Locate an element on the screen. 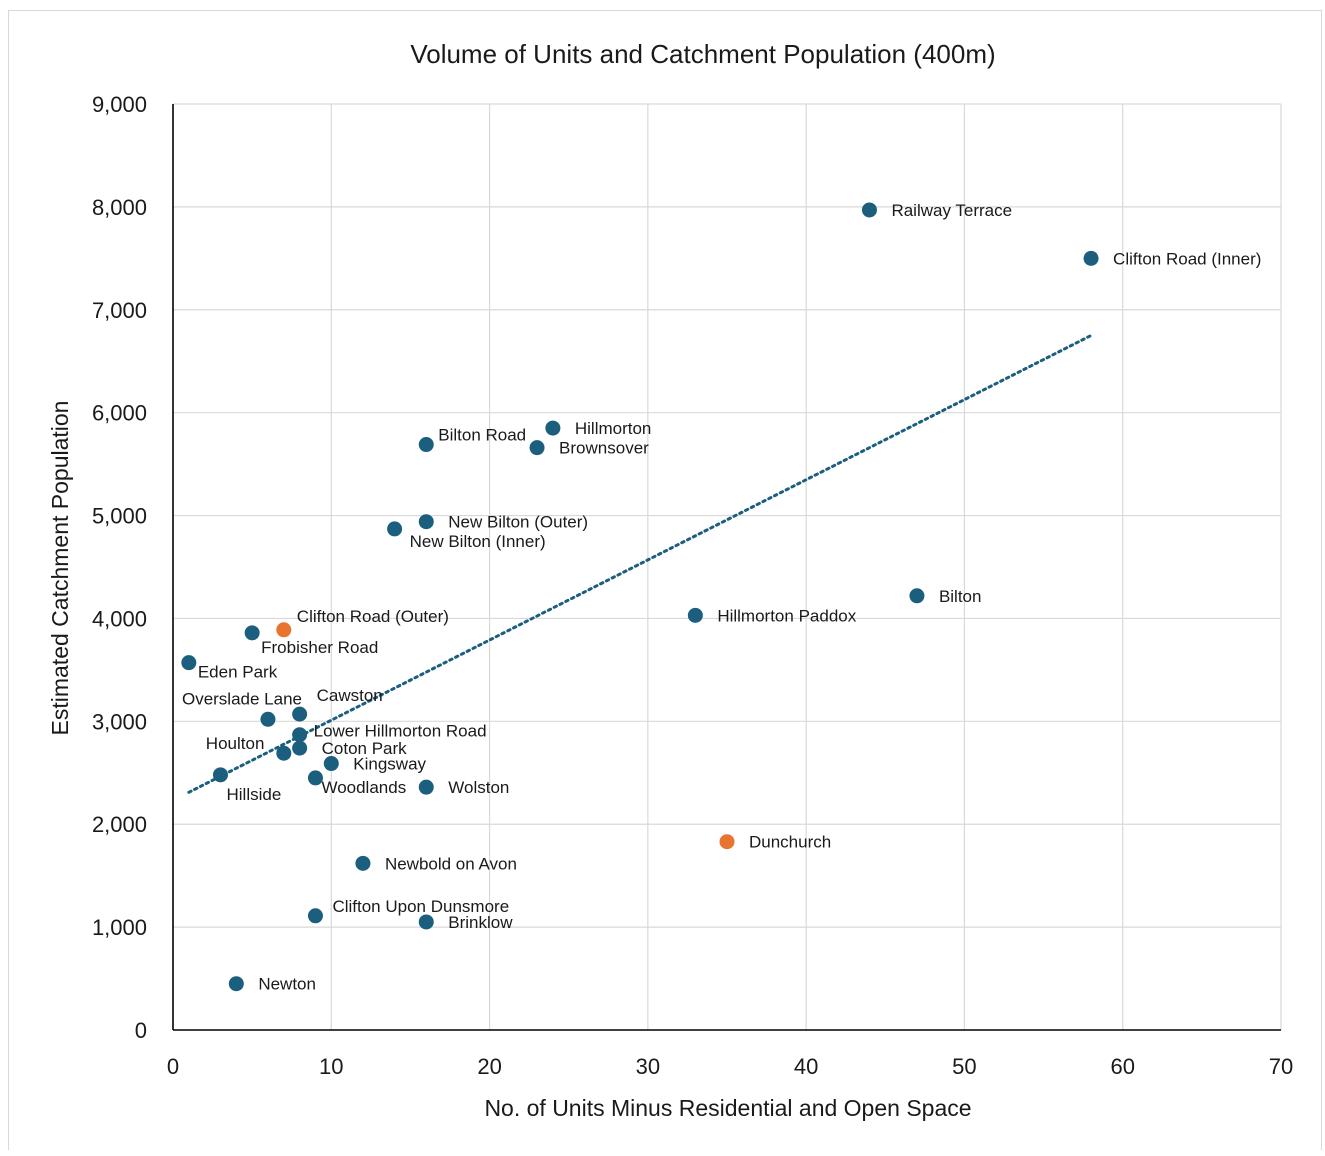  x-tick-label: 50 is located at coordinates (964, 1066).